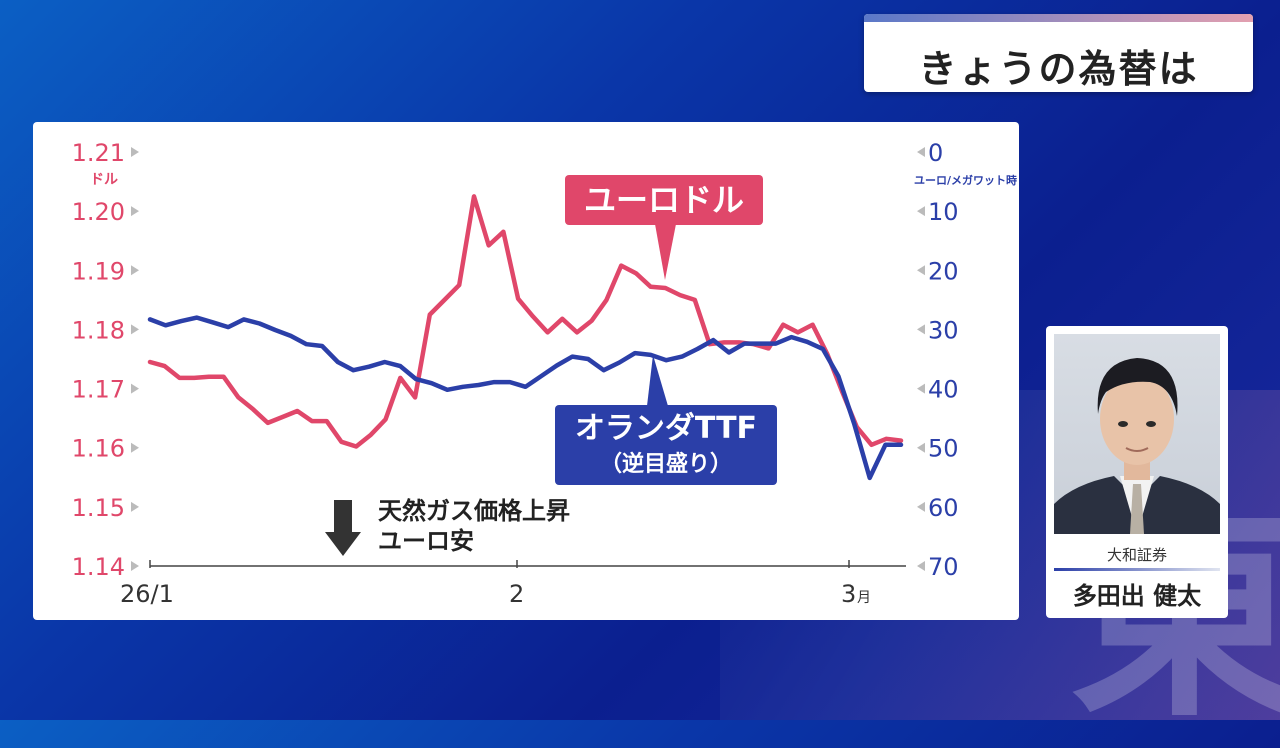 Image resolution: width=1280 pixels, height=748 pixels. What do you see at coordinates (864, 598) in the screenshot?
I see `x-axis-tick-suffix: 月` at bounding box center [864, 598].